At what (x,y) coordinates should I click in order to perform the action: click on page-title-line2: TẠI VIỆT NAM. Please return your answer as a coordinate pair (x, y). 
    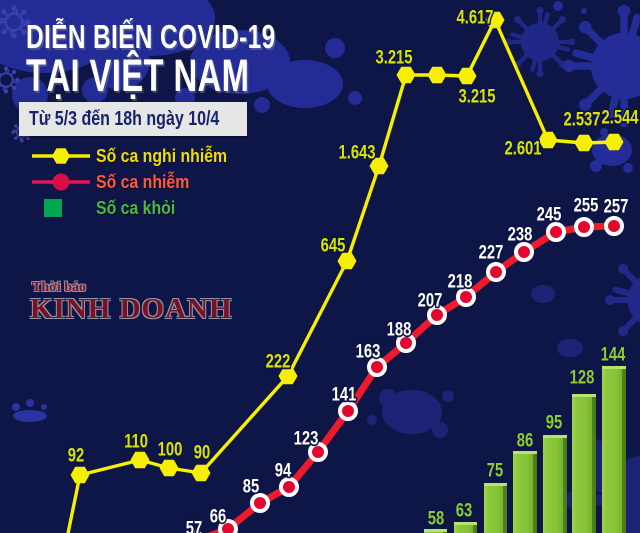
    Looking at the image, I should click on (138, 75).